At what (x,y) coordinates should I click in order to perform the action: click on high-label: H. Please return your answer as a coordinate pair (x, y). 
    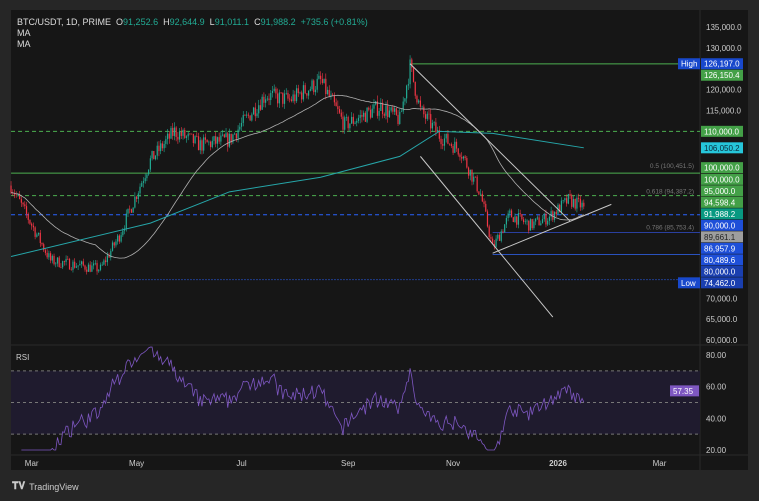
    Looking at the image, I should click on (166, 22).